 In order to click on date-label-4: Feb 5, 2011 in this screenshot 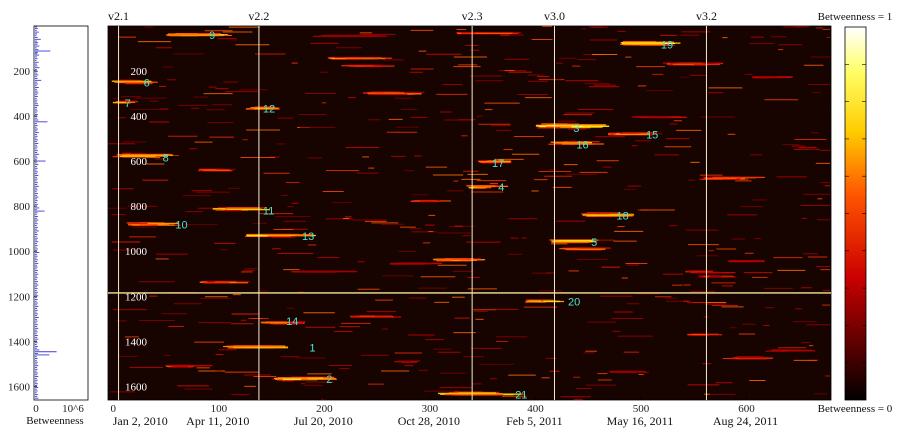, I will do `click(534, 421)`.